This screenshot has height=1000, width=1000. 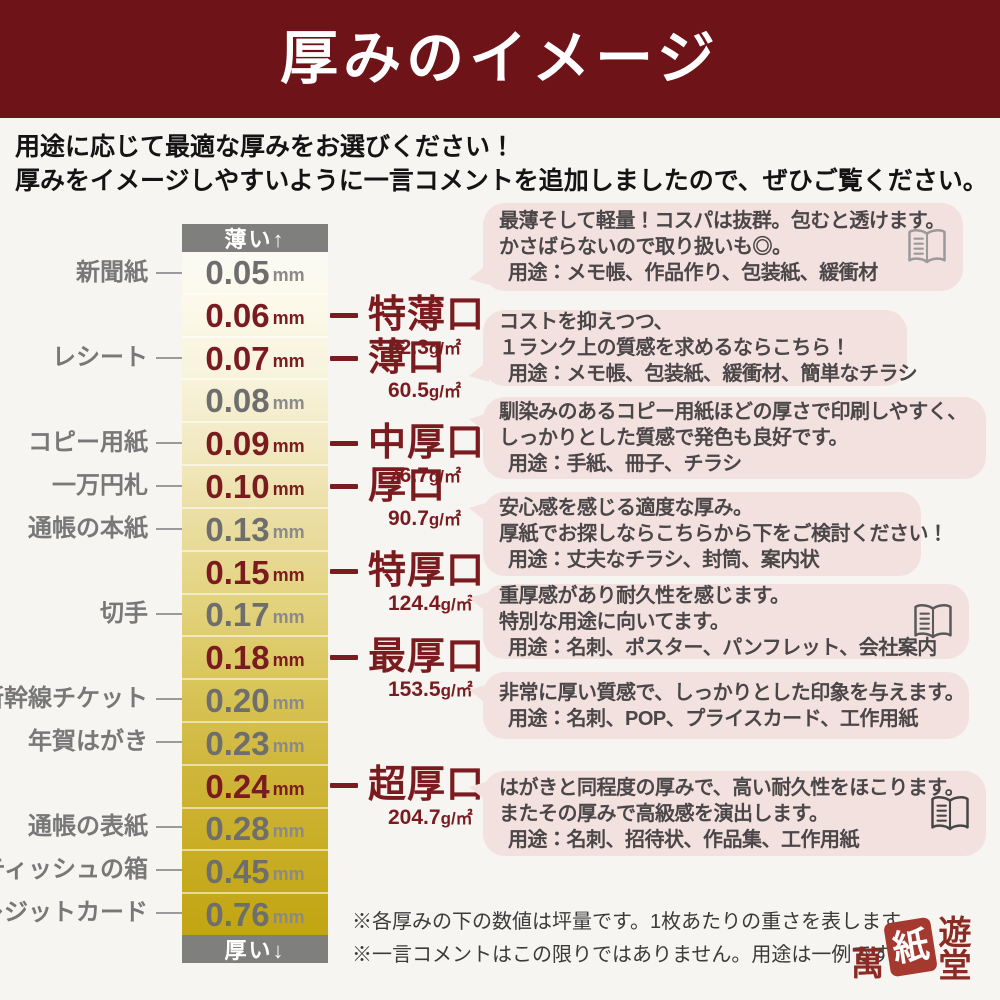 What do you see at coordinates (74, 912) in the screenshot?
I see `item-label-text: クレジットカード` at bounding box center [74, 912].